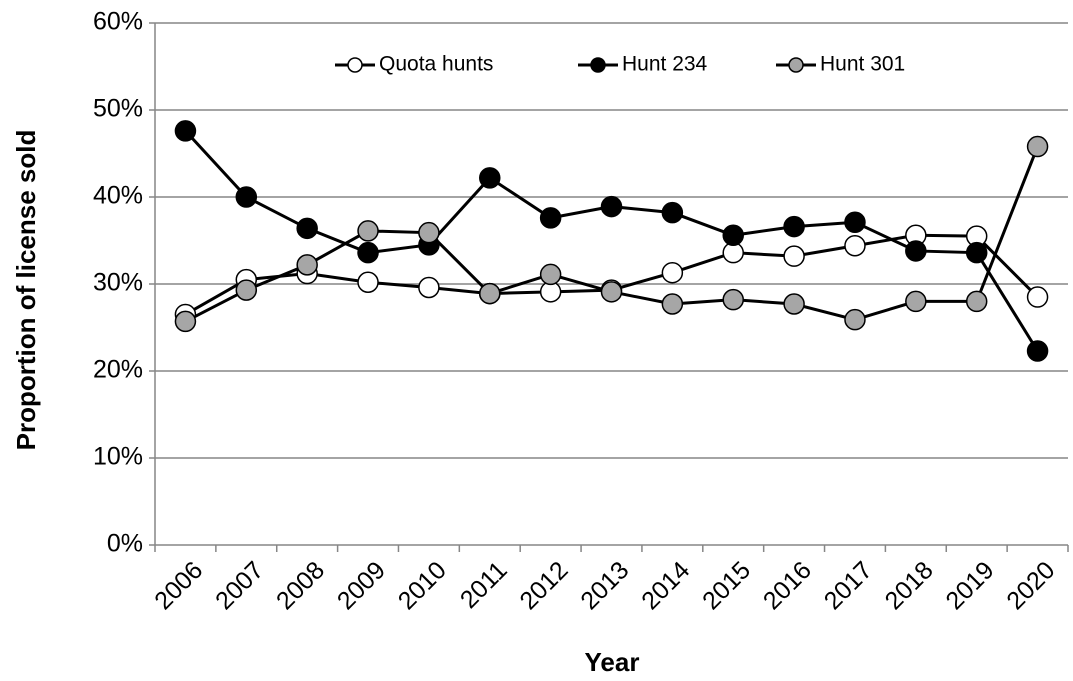 The width and height of the screenshot is (1073, 681). I want to click on y-tick-label: 0%, so click(125, 544).